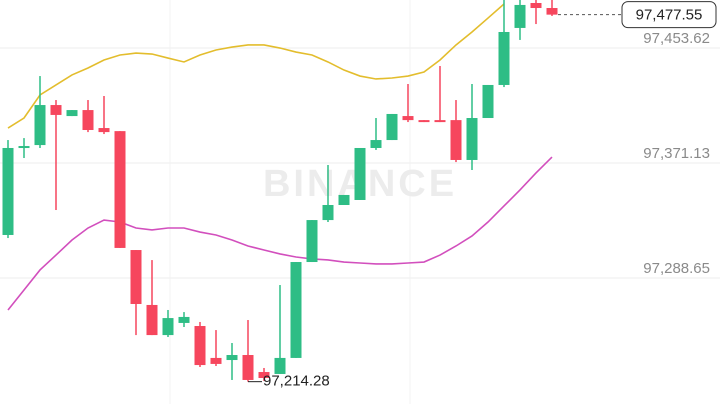  Describe the element at coordinates (296, 381) in the screenshot. I see `low-marker-label: 97,214.28` at that location.